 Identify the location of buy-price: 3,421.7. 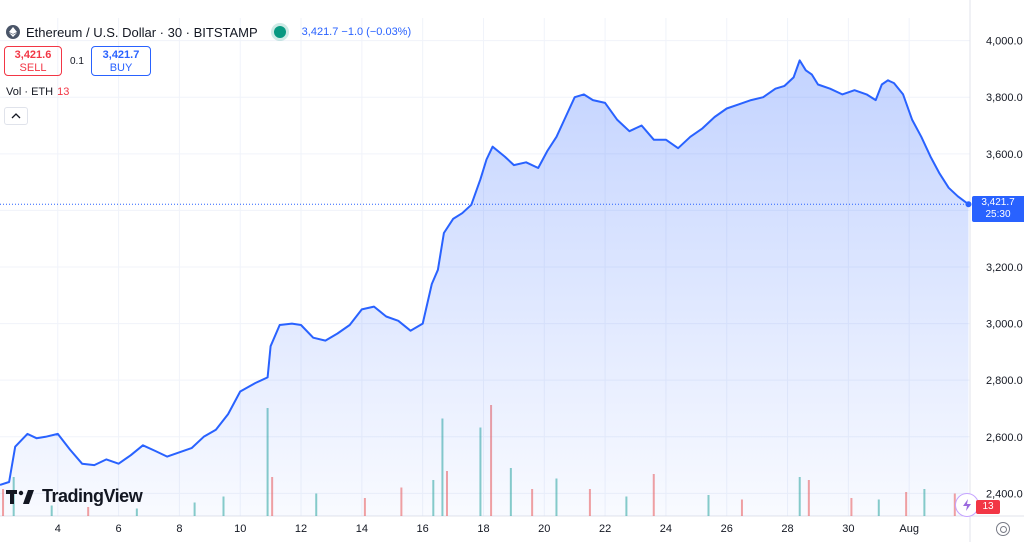
(121, 55).